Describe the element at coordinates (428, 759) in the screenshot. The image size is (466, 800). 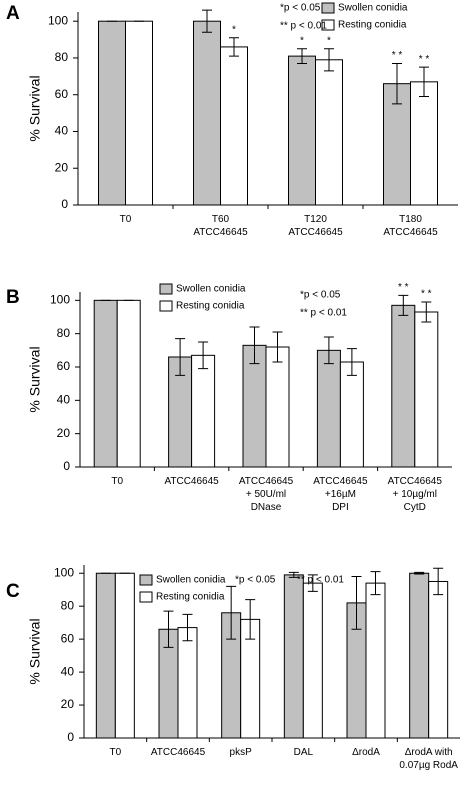
I see `x-tick-label: ΔrodA with 0.07µg RodA` at that location.